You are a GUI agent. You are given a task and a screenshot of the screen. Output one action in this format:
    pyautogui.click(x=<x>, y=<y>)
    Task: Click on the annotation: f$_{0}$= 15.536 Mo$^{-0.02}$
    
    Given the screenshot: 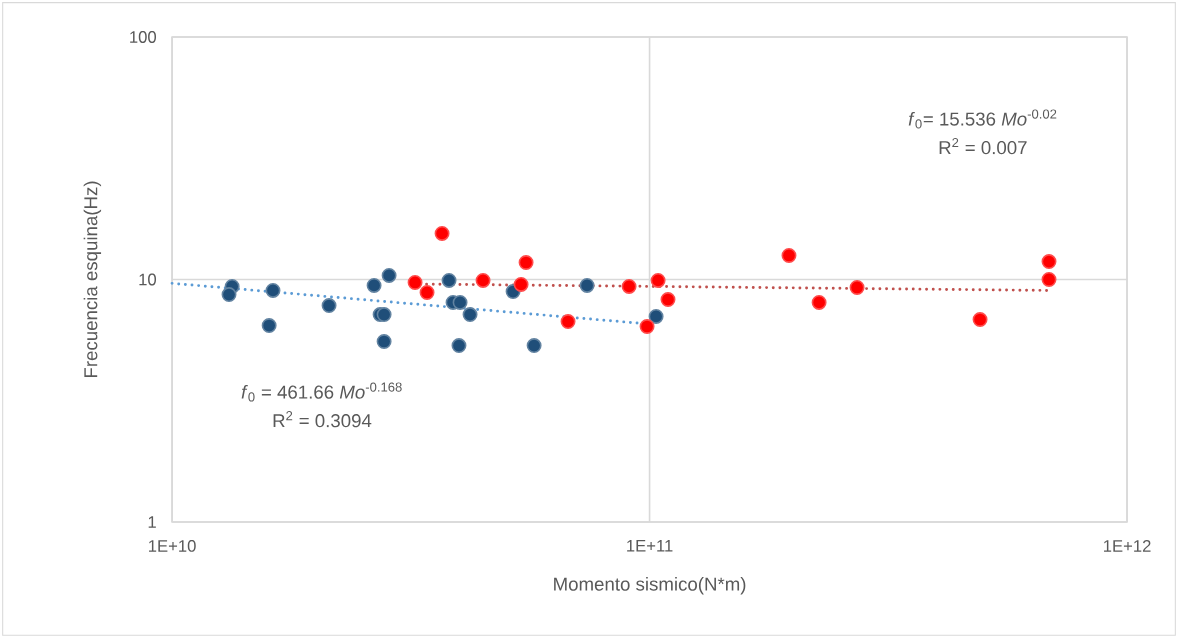 What is the action you would take?
    pyautogui.click(x=982, y=119)
    